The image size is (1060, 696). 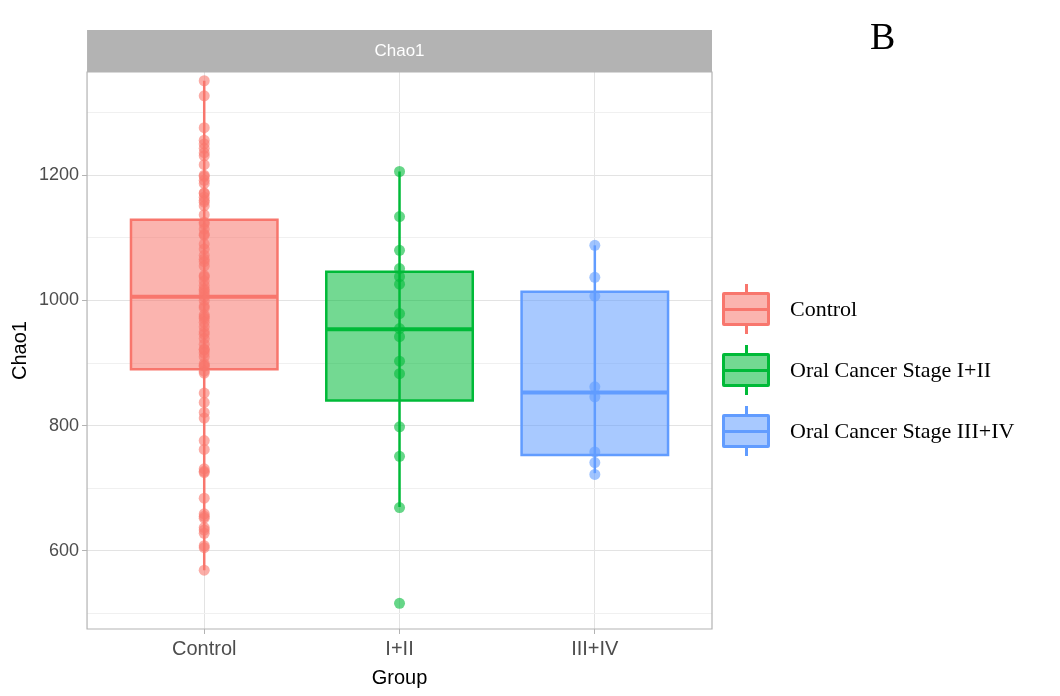 I want to click on y-tick-label: 1000, so click(x=59, y=299).